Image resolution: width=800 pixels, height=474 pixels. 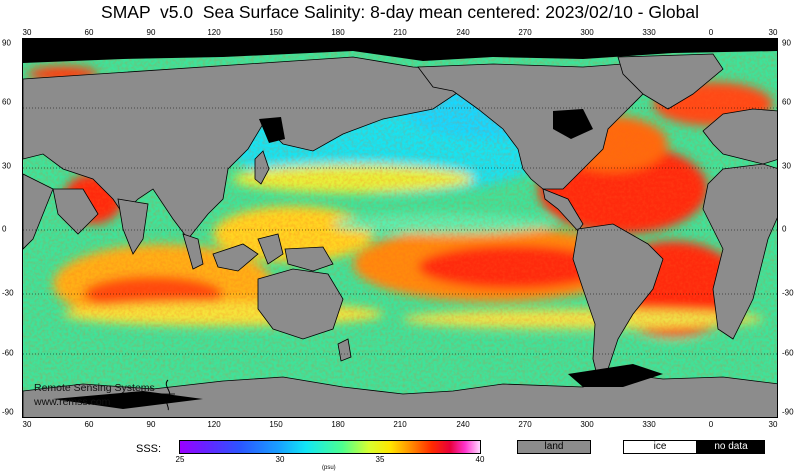 What do you see at coordinates (280, 459) in the screenshot?
I see `colorbar-tick: 30` at bounding box center [280, 459].